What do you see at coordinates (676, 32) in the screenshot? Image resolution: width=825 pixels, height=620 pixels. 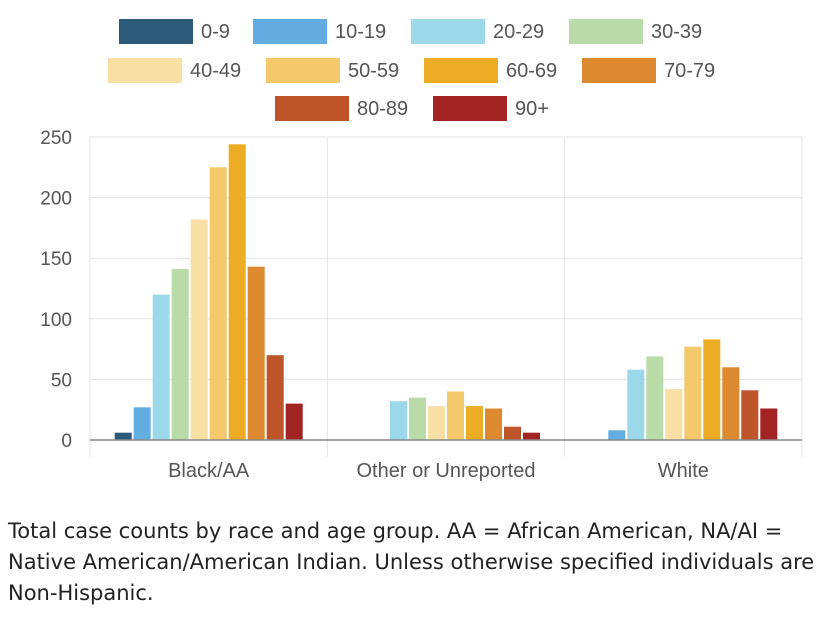 I see `legend-label: 30-39` at bounding box center [676, 32].